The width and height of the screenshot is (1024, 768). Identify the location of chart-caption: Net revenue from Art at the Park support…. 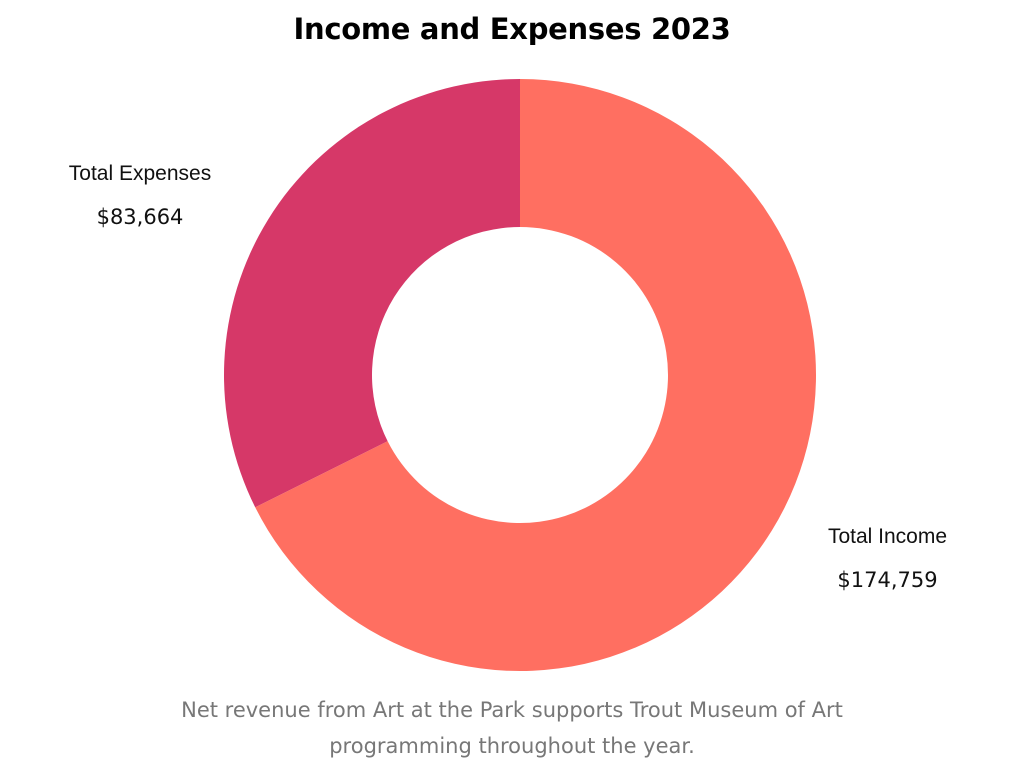
(512, 728).